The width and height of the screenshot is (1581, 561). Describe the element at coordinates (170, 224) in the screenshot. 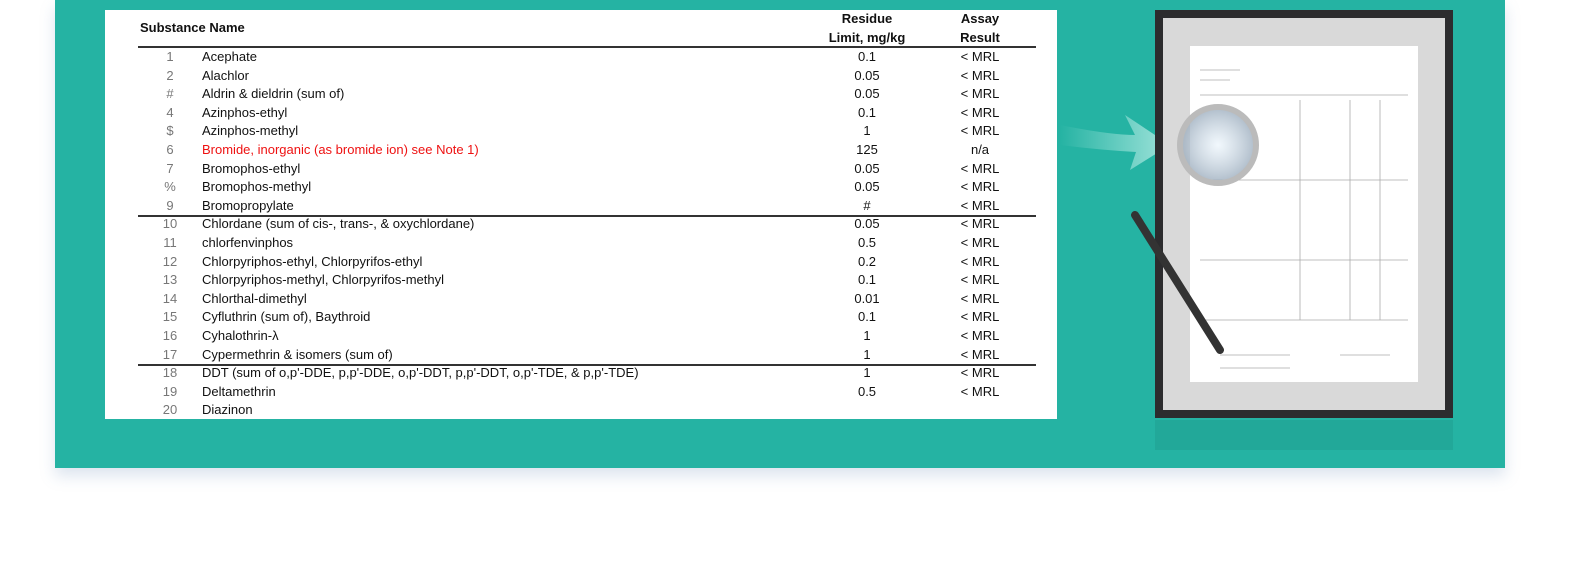

I see `row-number: 10` at that location.